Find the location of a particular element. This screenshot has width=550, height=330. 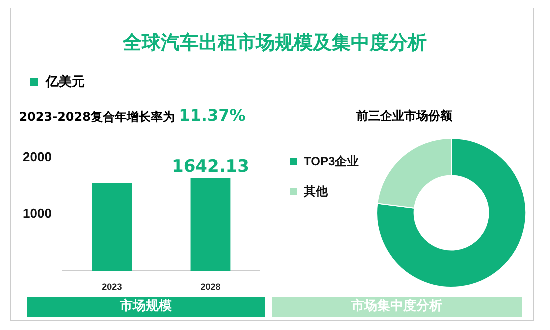

chart-title: 前三企业市场份额 is located at coordinates (405, 116).